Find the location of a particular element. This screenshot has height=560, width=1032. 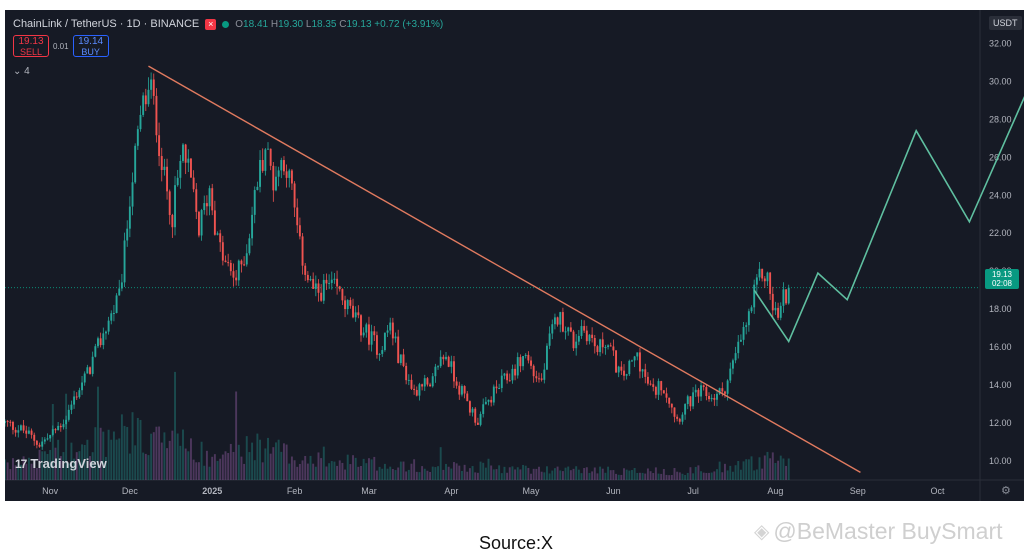

currency-badge: USDT is located at coordinates (1005, 23).